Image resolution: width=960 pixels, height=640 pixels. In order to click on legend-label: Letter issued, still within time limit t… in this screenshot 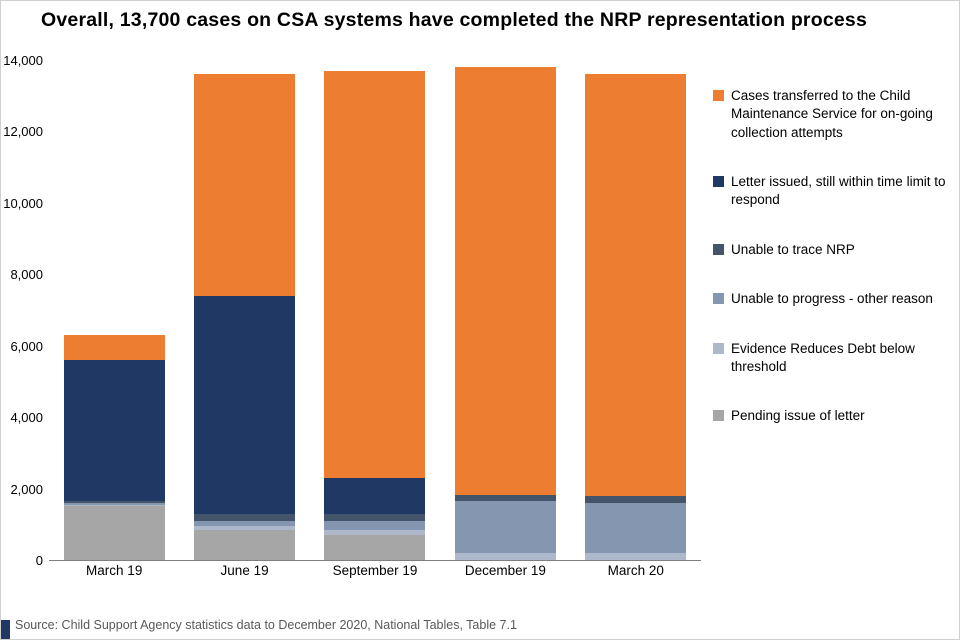, I will do `click(838, 191)`.